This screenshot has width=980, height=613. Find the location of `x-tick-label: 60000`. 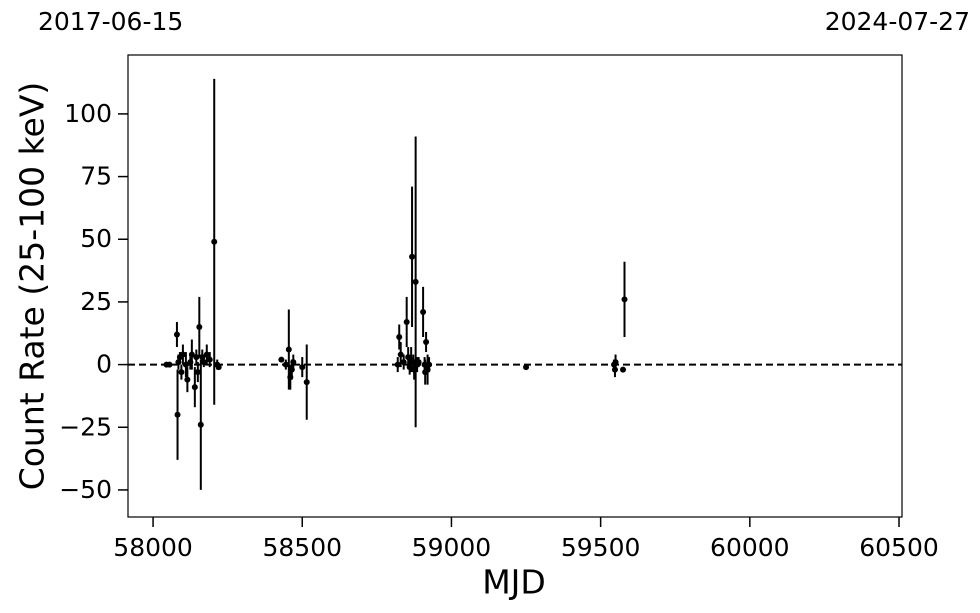

x-tick-label: 60000 is located at coordinates (750, 547).